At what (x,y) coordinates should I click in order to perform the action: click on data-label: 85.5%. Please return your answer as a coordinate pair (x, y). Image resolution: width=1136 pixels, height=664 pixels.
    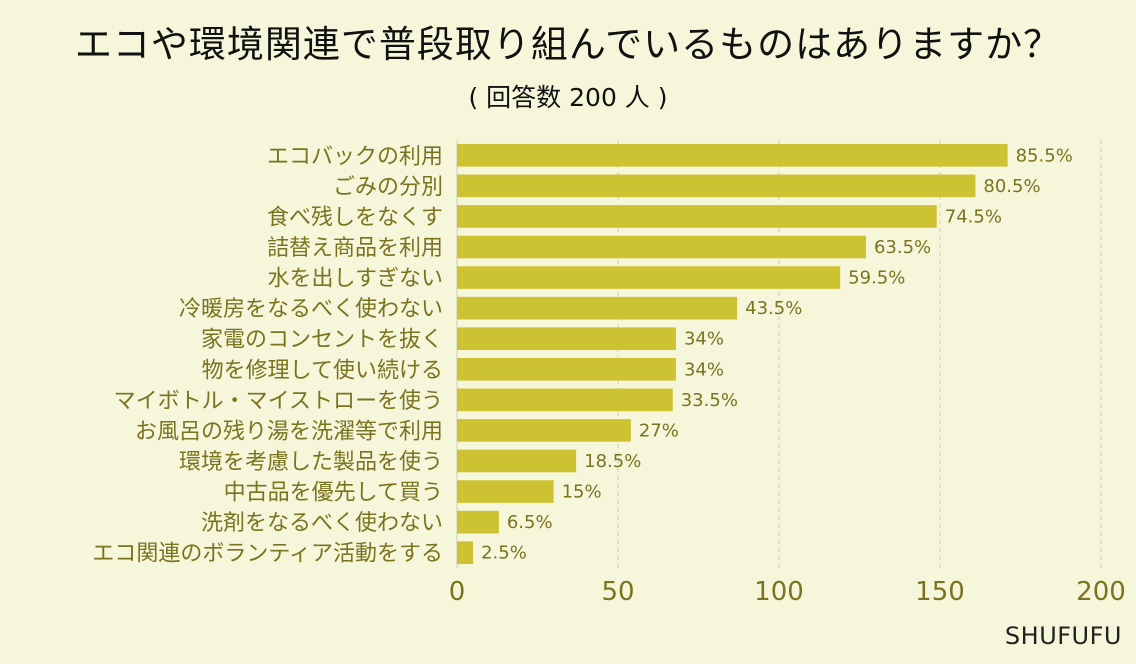
    Looking at the image, I should click on (1044, 155).